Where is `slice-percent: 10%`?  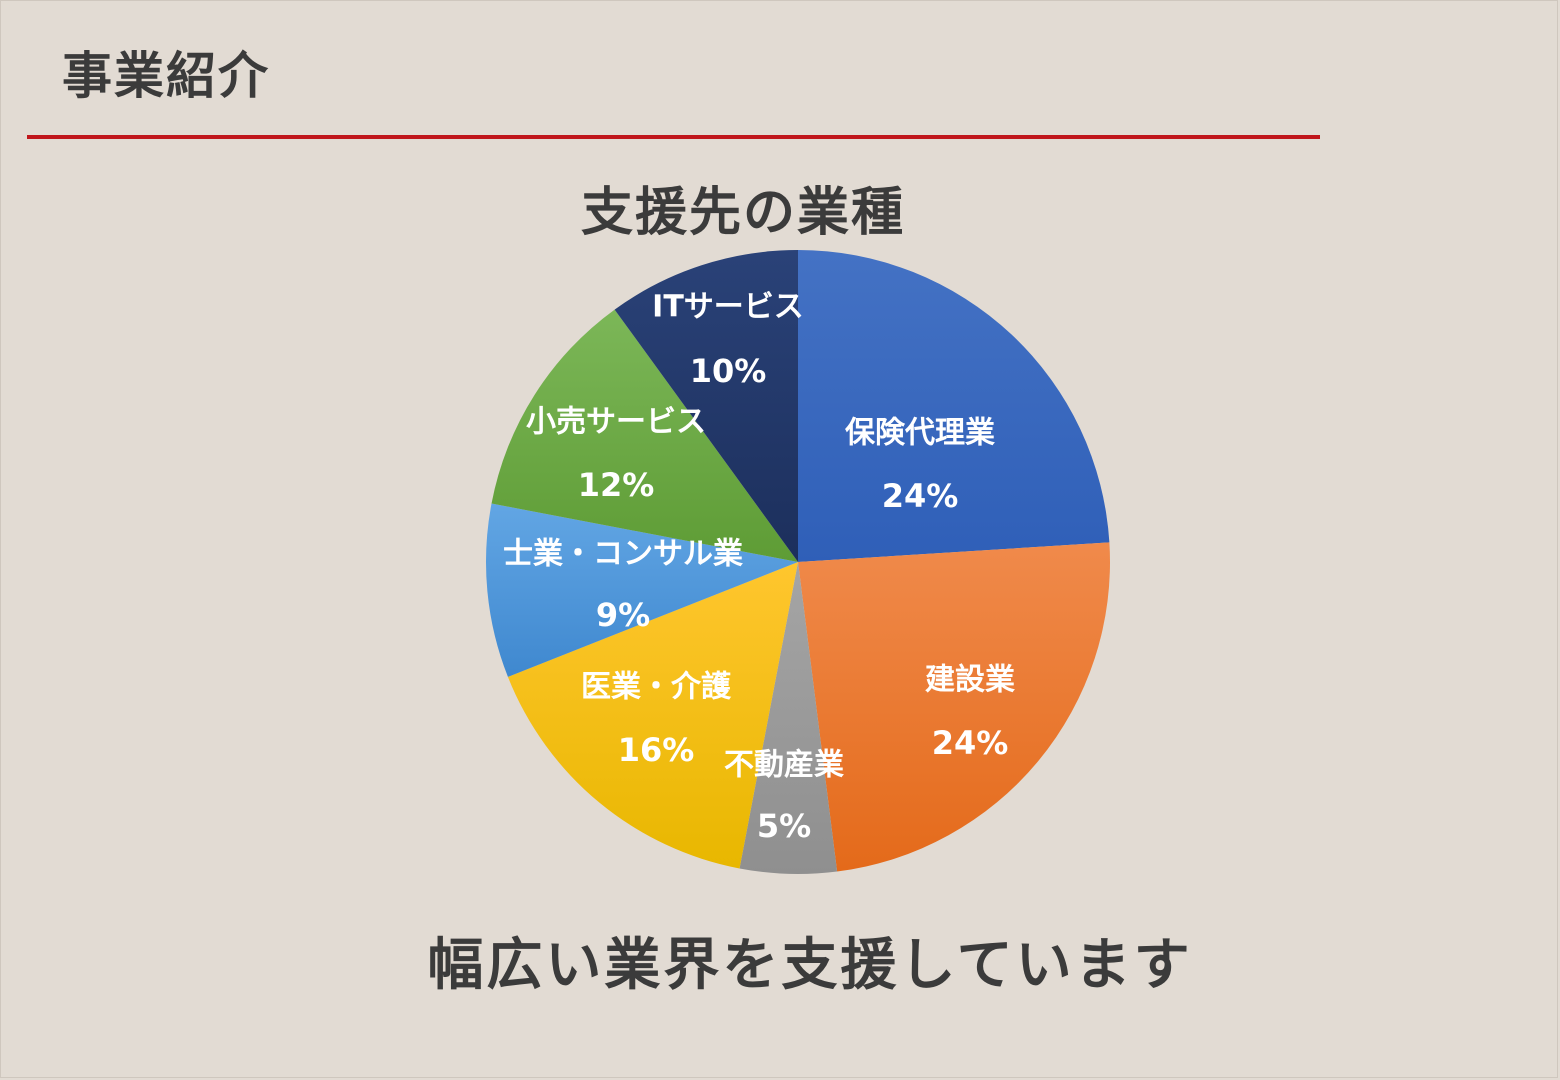 slice-percent: 10% is located at coordinates (728, 371).